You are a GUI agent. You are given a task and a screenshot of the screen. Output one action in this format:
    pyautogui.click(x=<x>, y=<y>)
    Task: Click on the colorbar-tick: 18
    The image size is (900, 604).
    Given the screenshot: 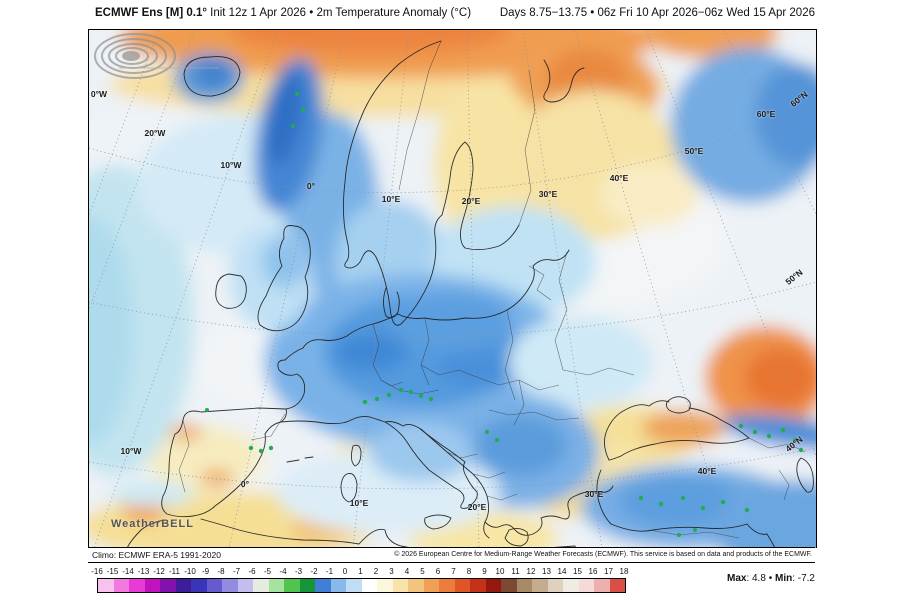 What is the action you would take?
    pyautogui.click(x=624, y=571)
    